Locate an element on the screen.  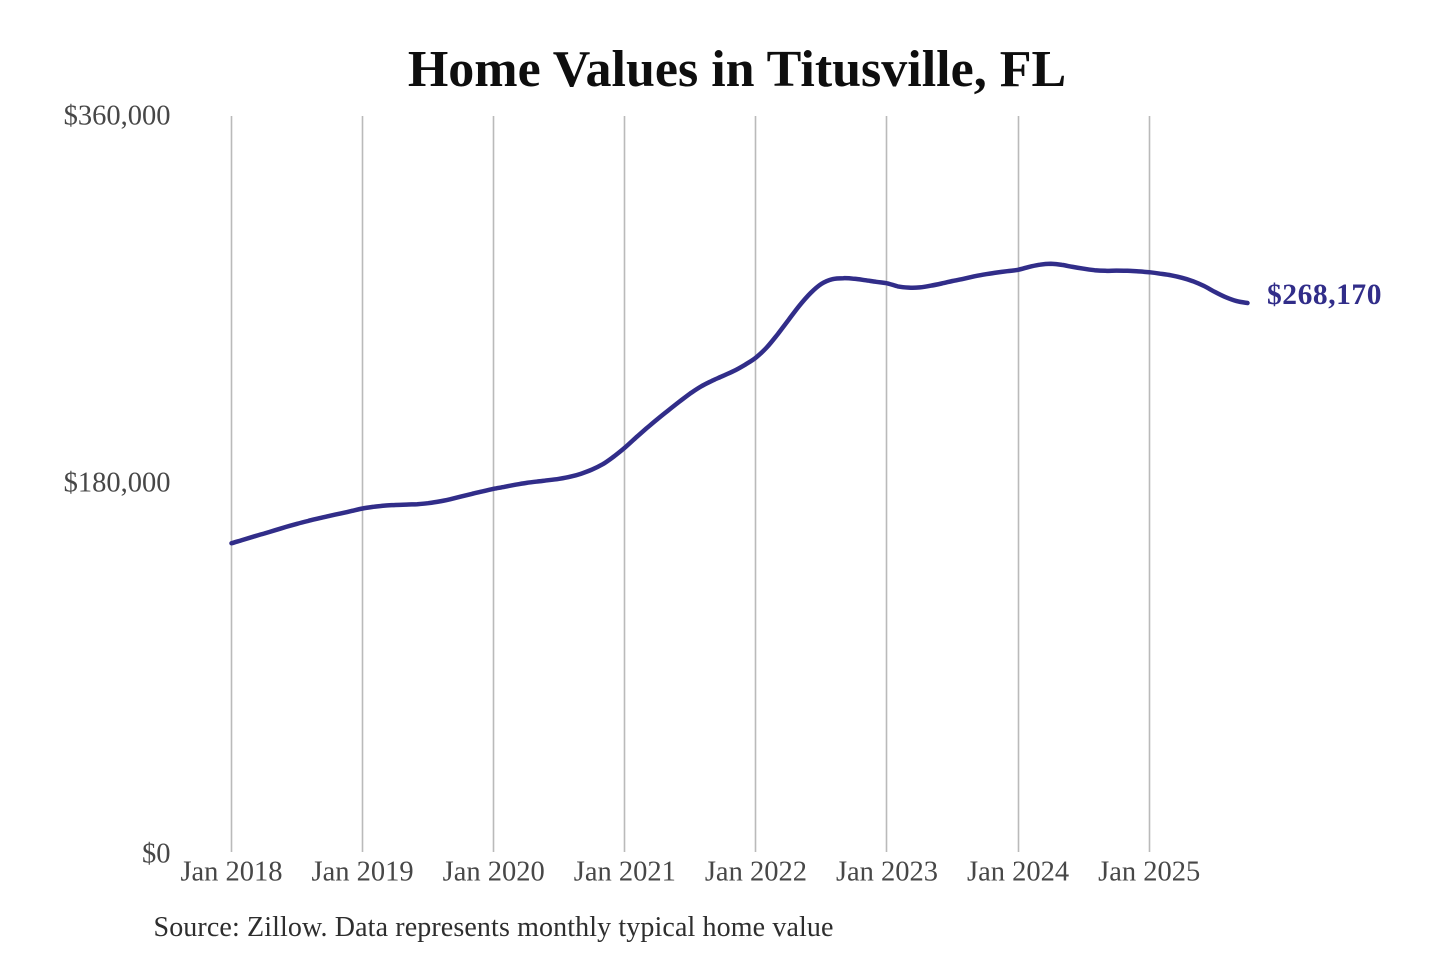
svg-text: Jan 2019 is located at coordinates (363, 872).